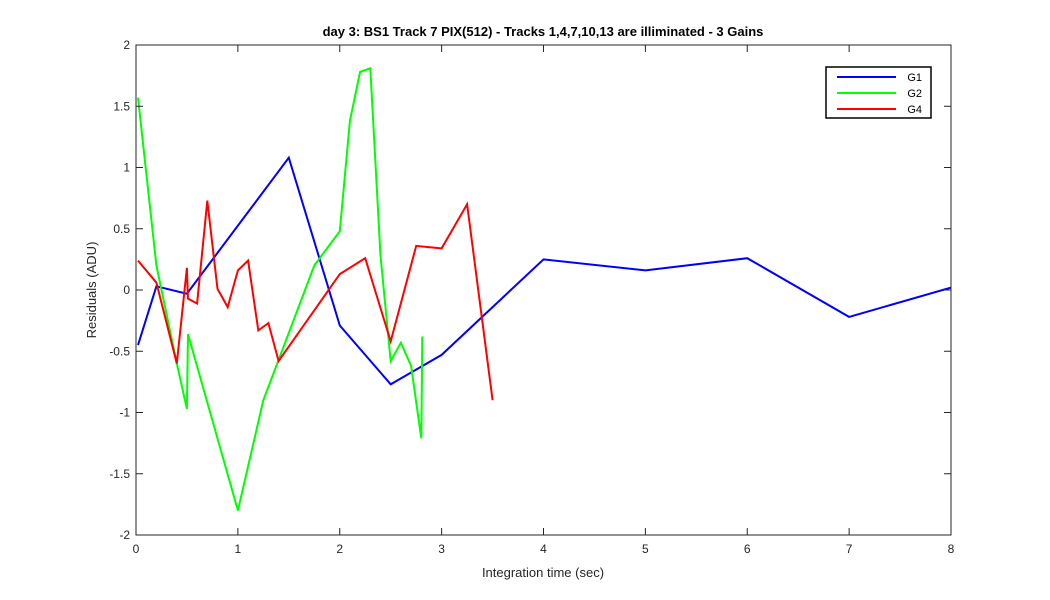  What do you see at coordinates (339, 549) in the screenshot?
I see `x-tick-label: 2` at bounding box center [339, 549].